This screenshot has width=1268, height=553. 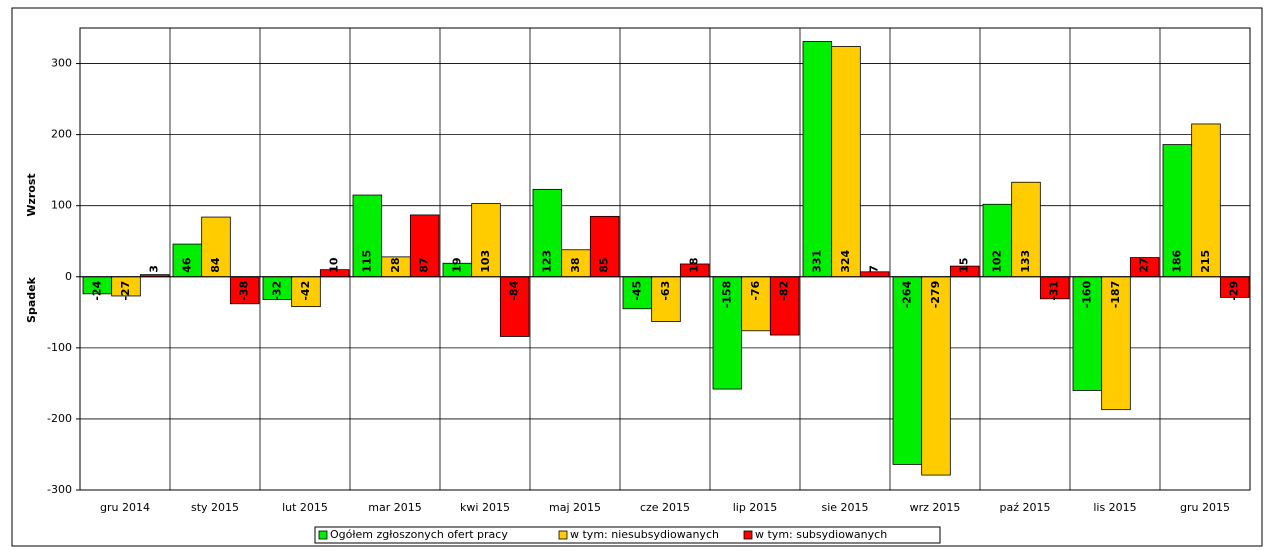 I want to click on legend-frame, so click(x=627, y=535).